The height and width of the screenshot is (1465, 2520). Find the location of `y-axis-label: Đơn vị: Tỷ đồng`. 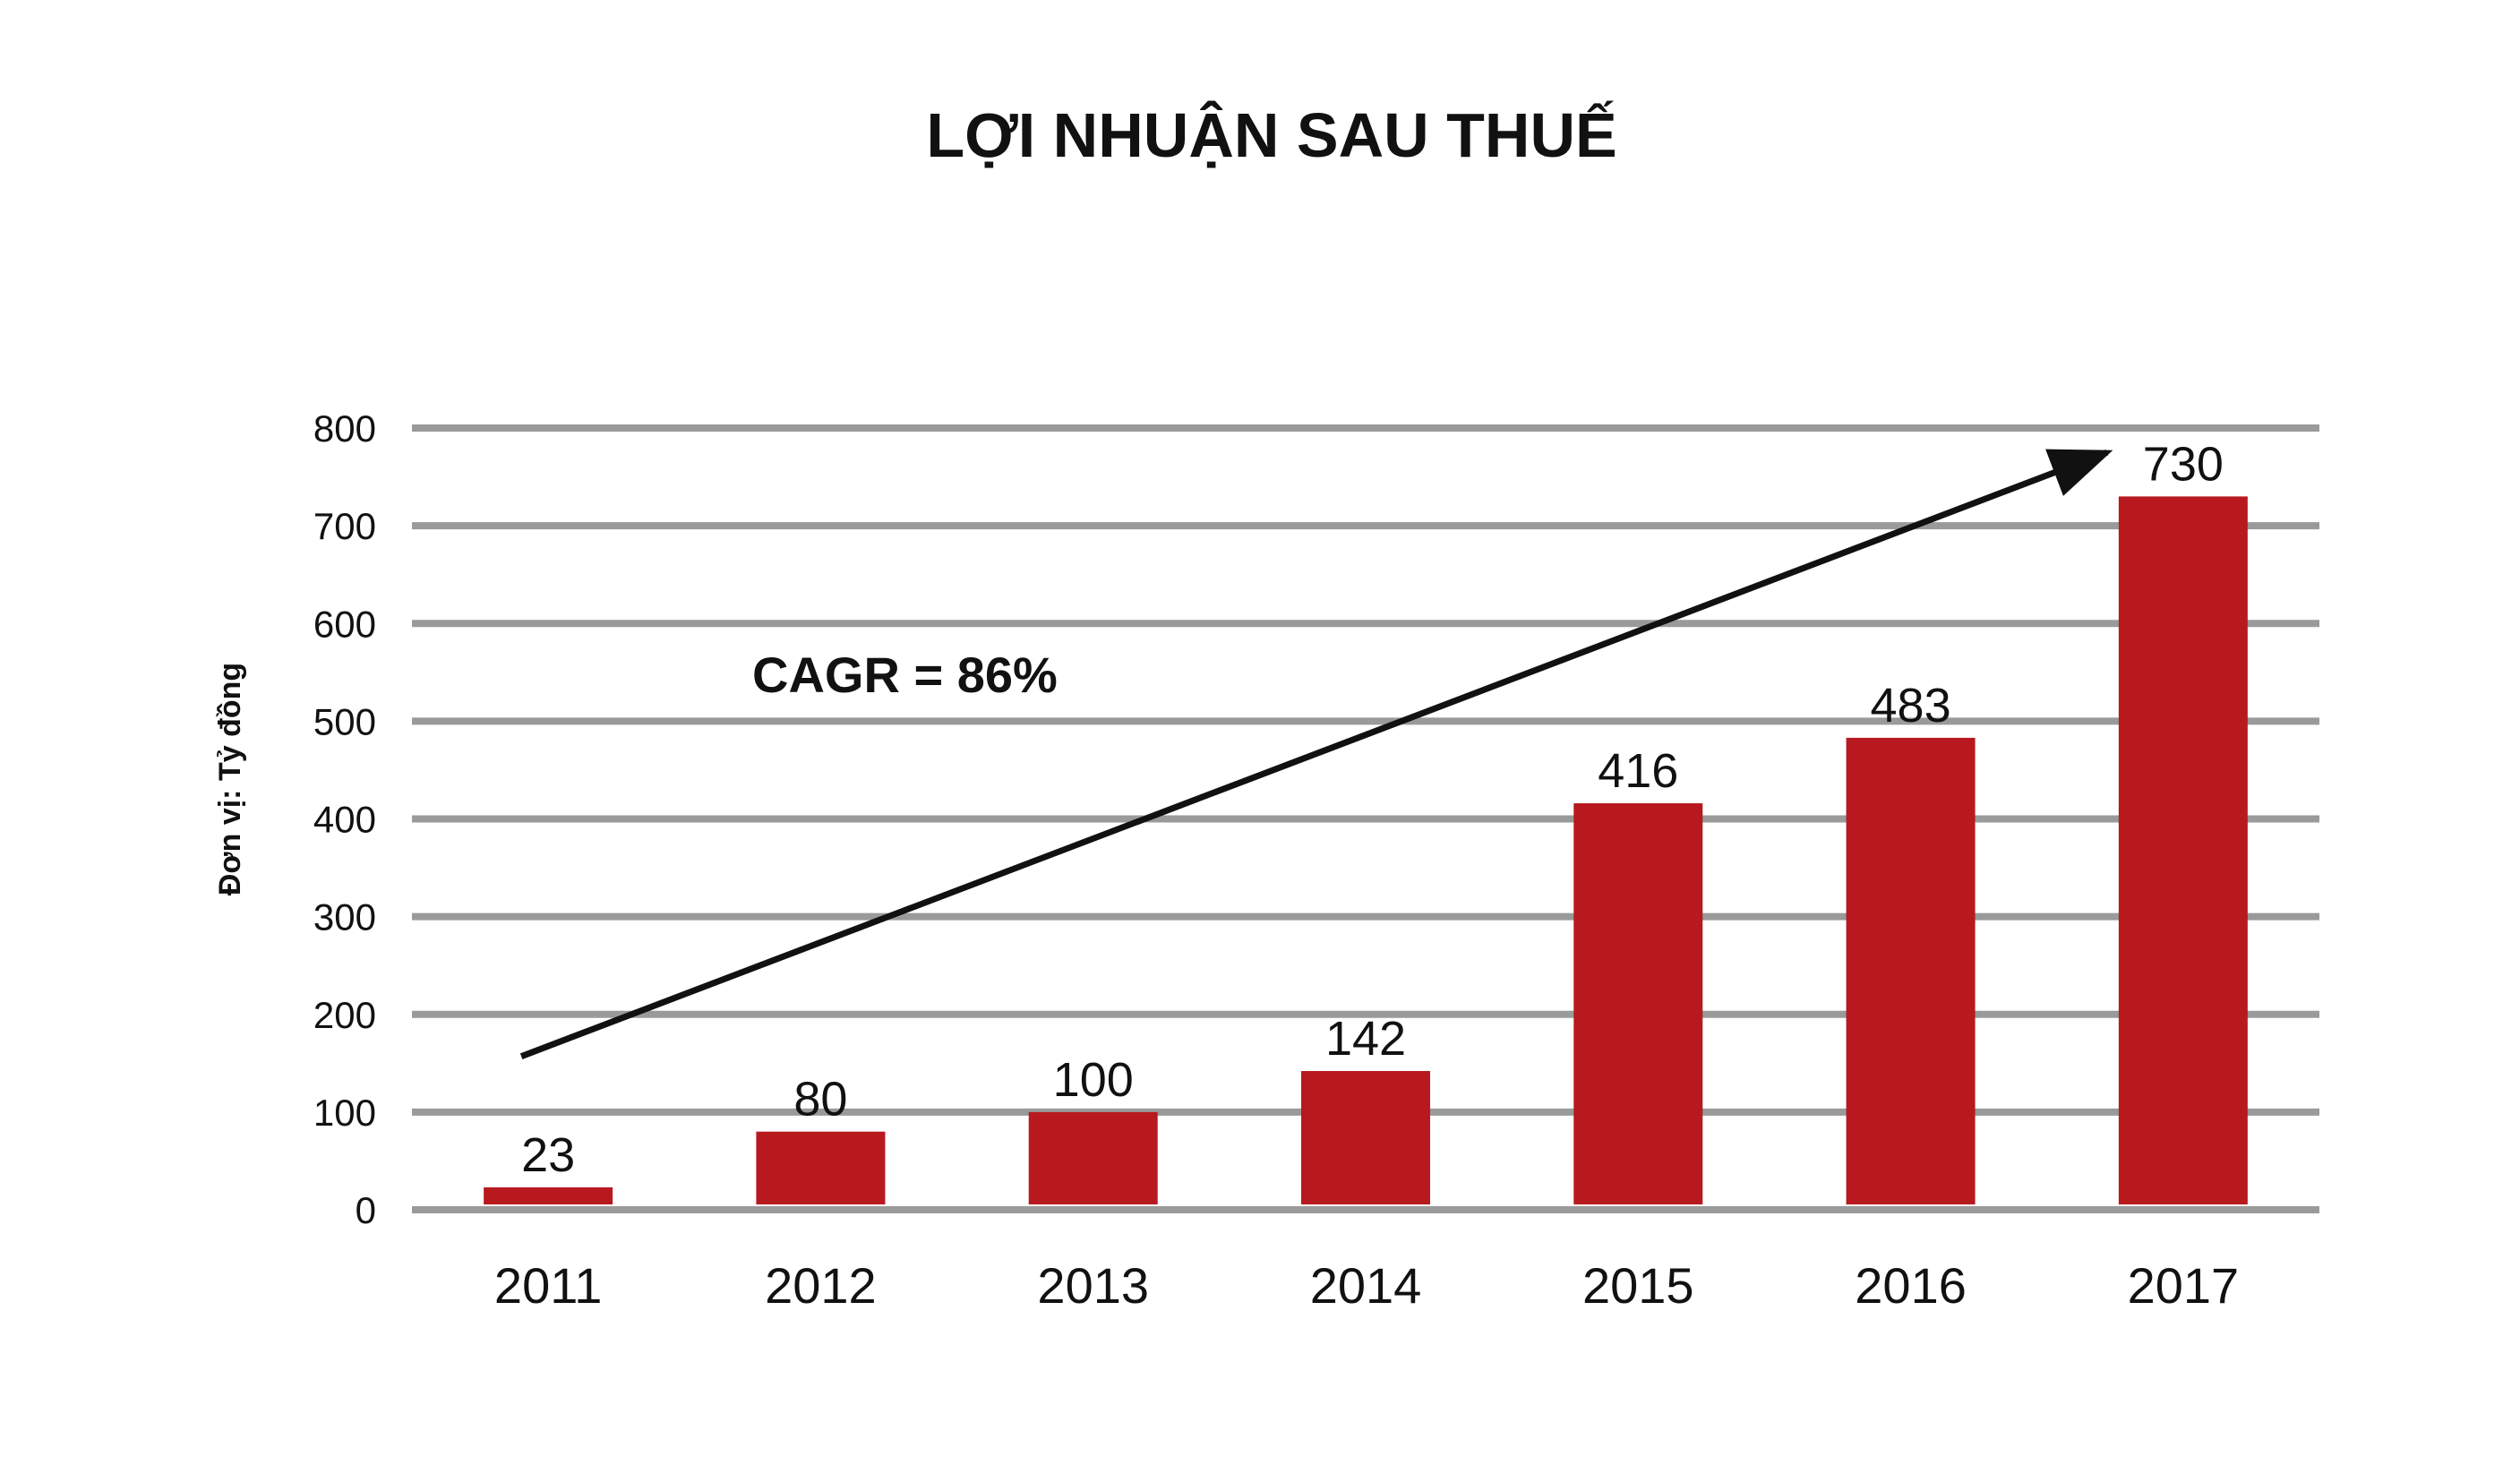

y-axis-label: Đơn vị: Tỷ đồng is located at coordinates (230, 779).